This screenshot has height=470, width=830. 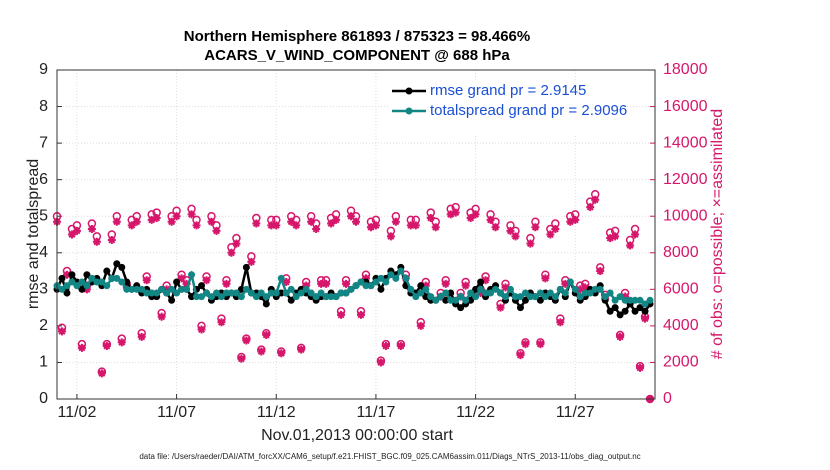 What do you see at coordinates (717, 234) in the screenshot?
I see `y2-axis-label: # of obs: o=possible; ×=assimilated` at bounding box center [717, 234].